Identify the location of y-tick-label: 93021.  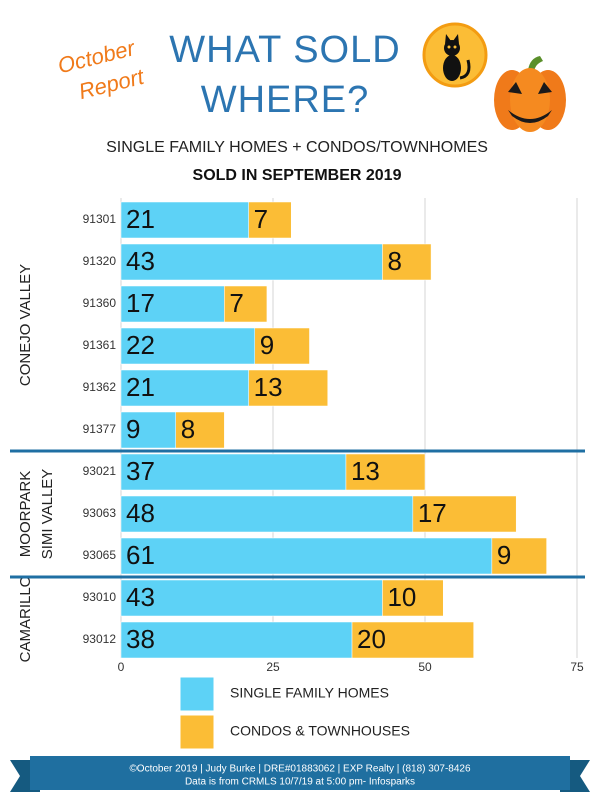
(100, 471).